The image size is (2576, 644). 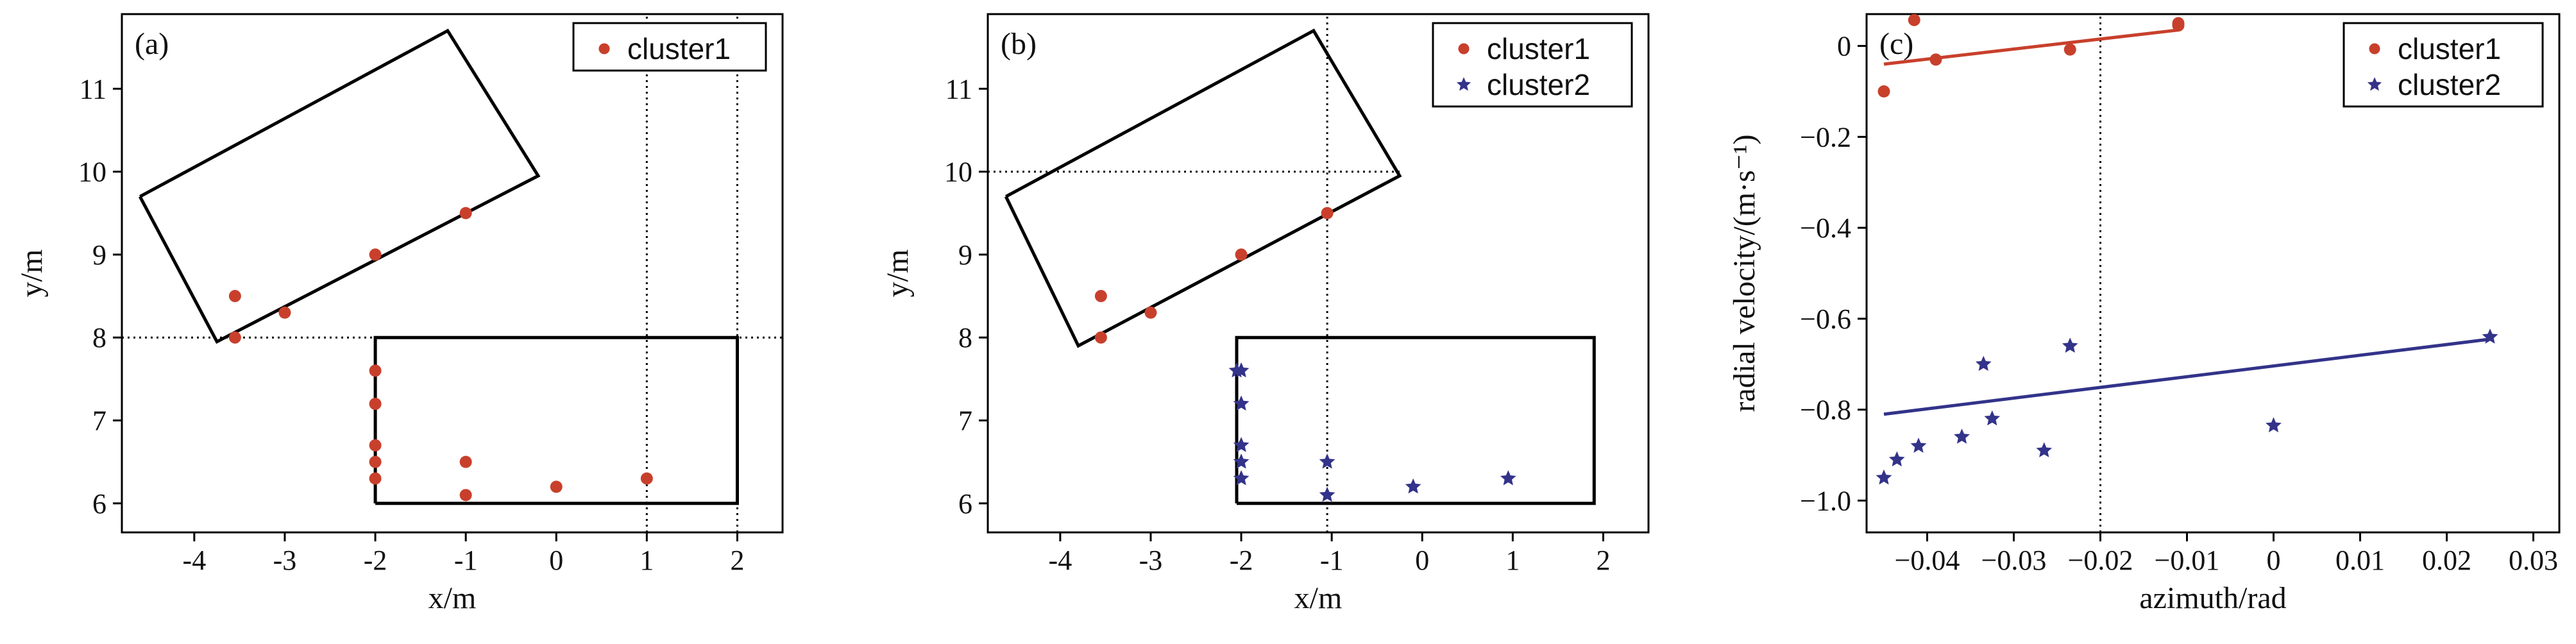 What do you see at coordinates (1896, 44) in the screenshot?
I see `panel-label: (c)` at bounding box center [1896, 44].